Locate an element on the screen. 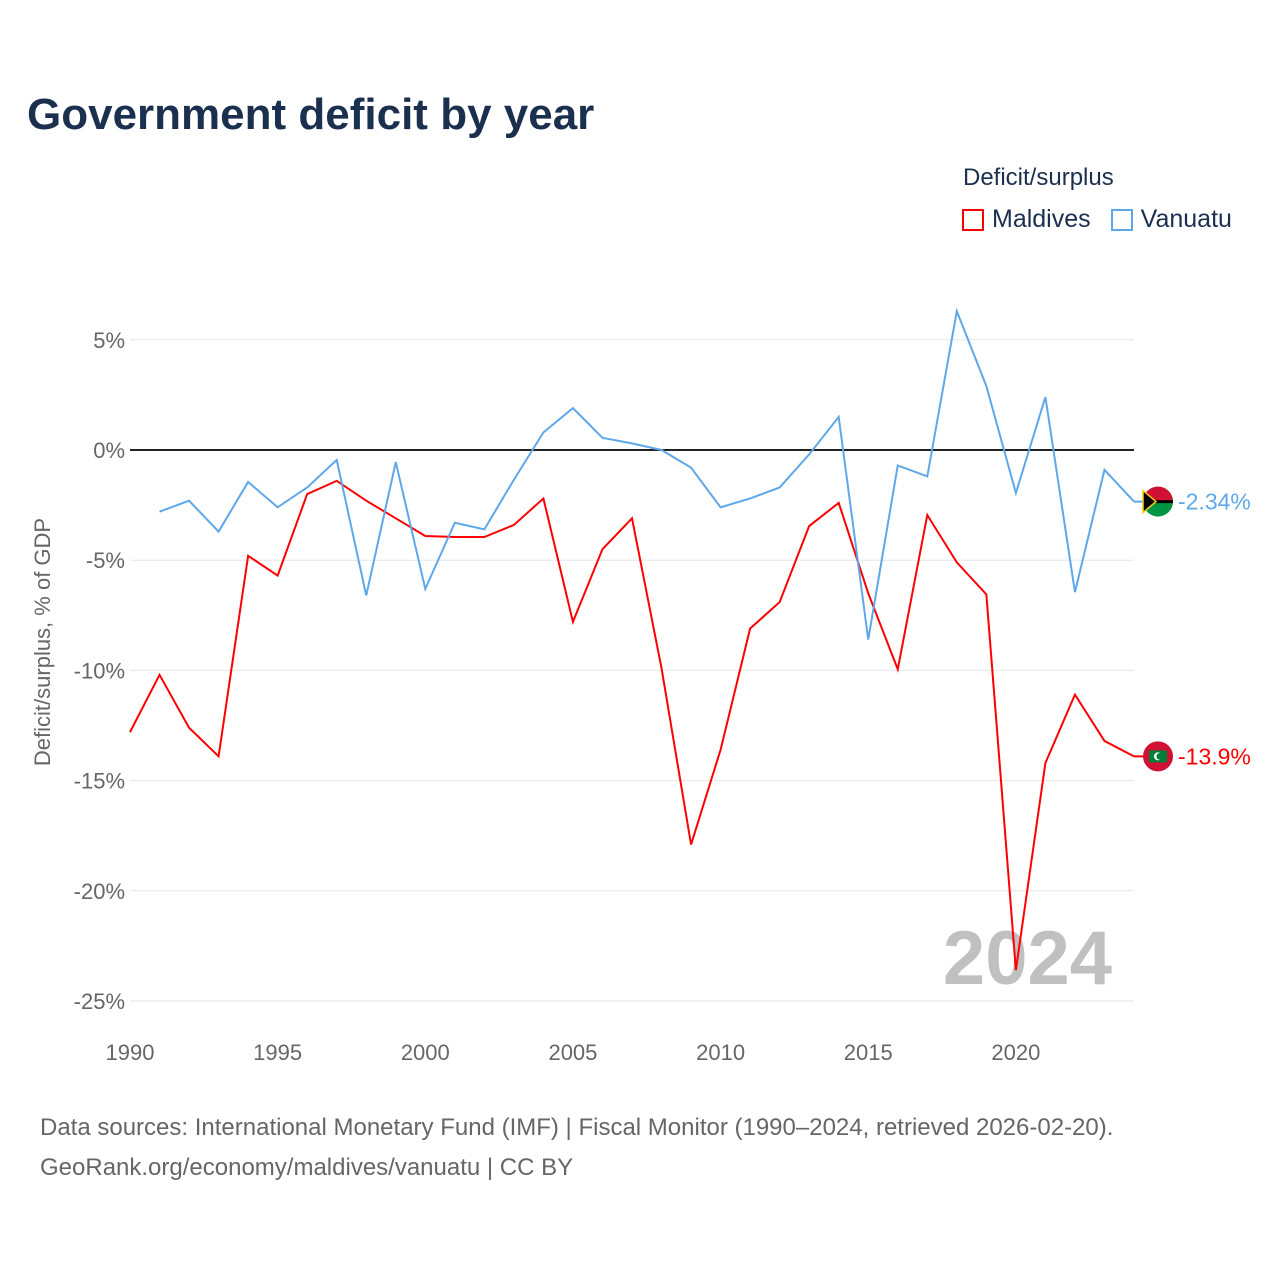 The image size is (1280, 1280). y-tick-label: -15% is located at coordinates (99, 781).